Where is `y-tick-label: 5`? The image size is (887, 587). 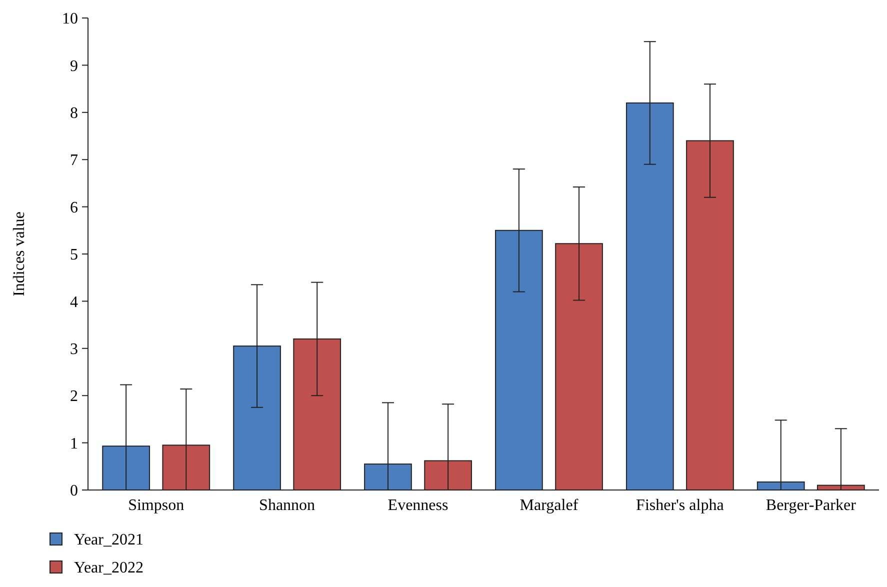
y-tick-label: 5 is located at coordinates (74, 255).